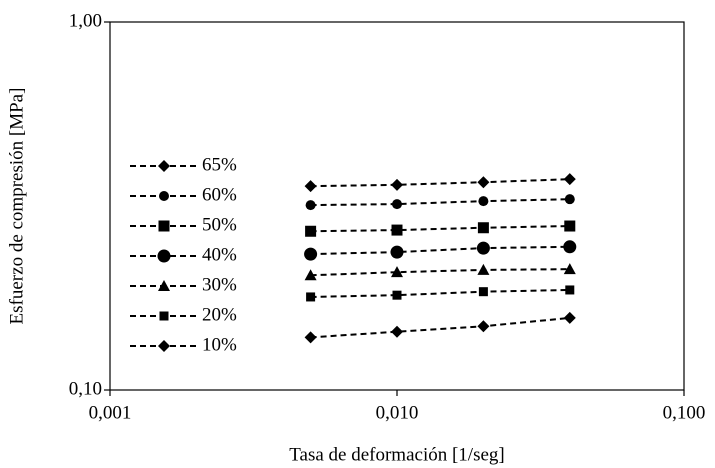 The image size is (715, 468). I want to click on legend-label: 10%, so click(219, 344).